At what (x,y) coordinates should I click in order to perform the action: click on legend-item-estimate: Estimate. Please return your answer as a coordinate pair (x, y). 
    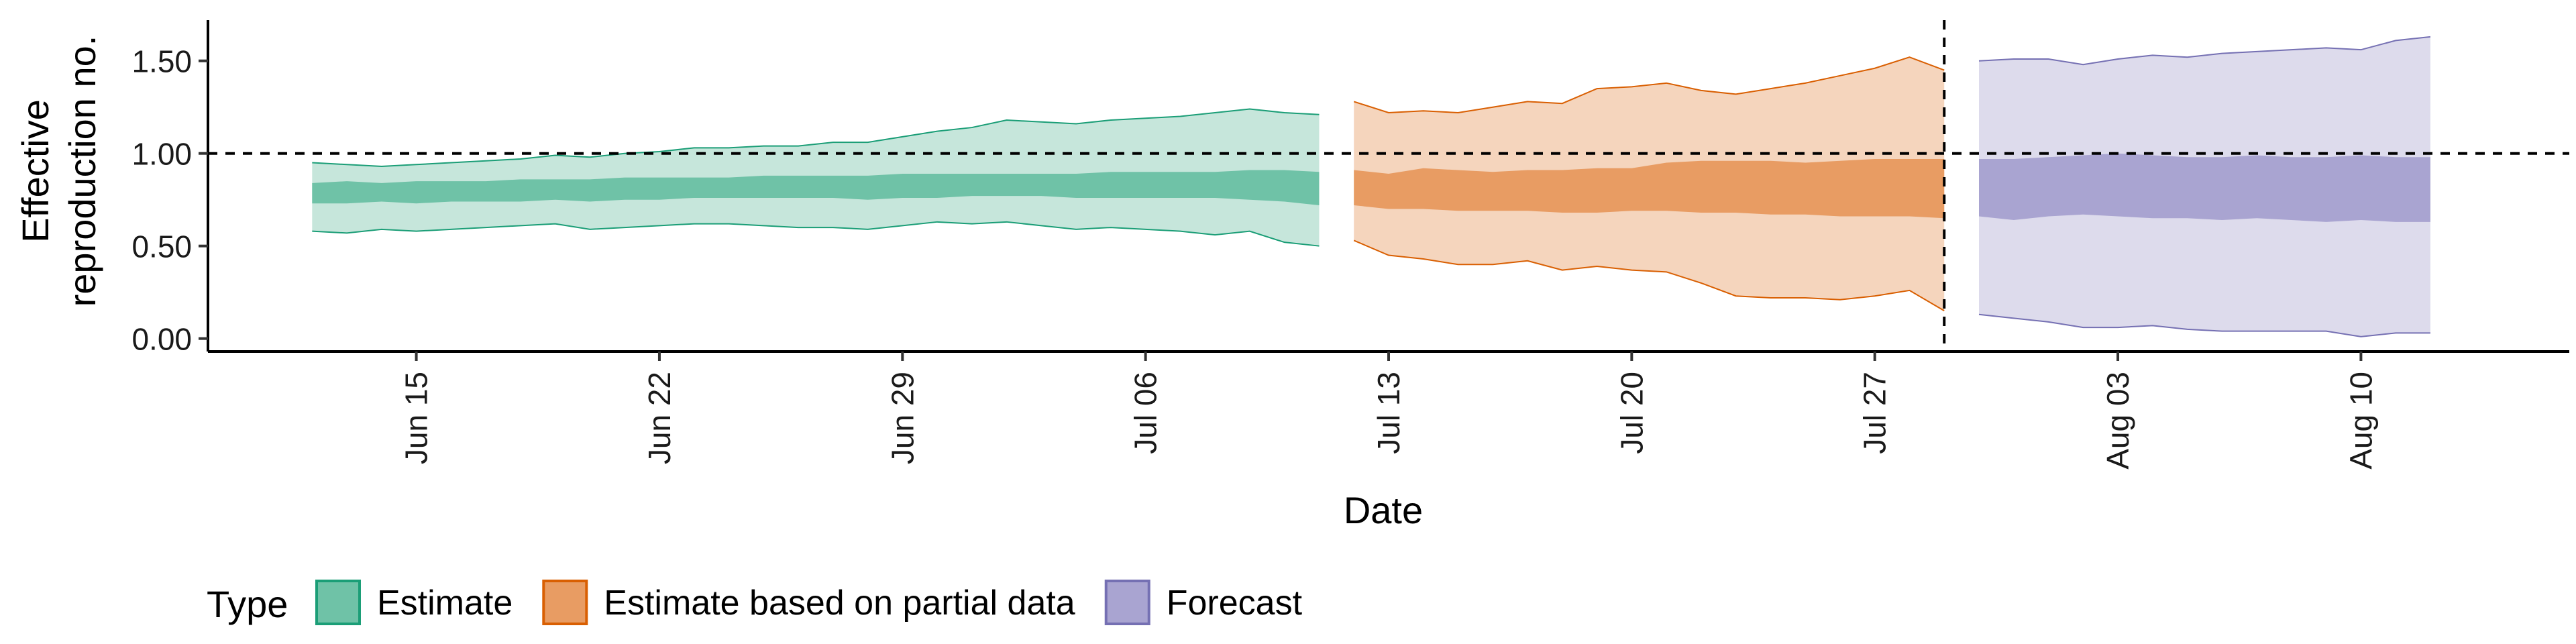
    Looking at the image, I should click on (414, 602).